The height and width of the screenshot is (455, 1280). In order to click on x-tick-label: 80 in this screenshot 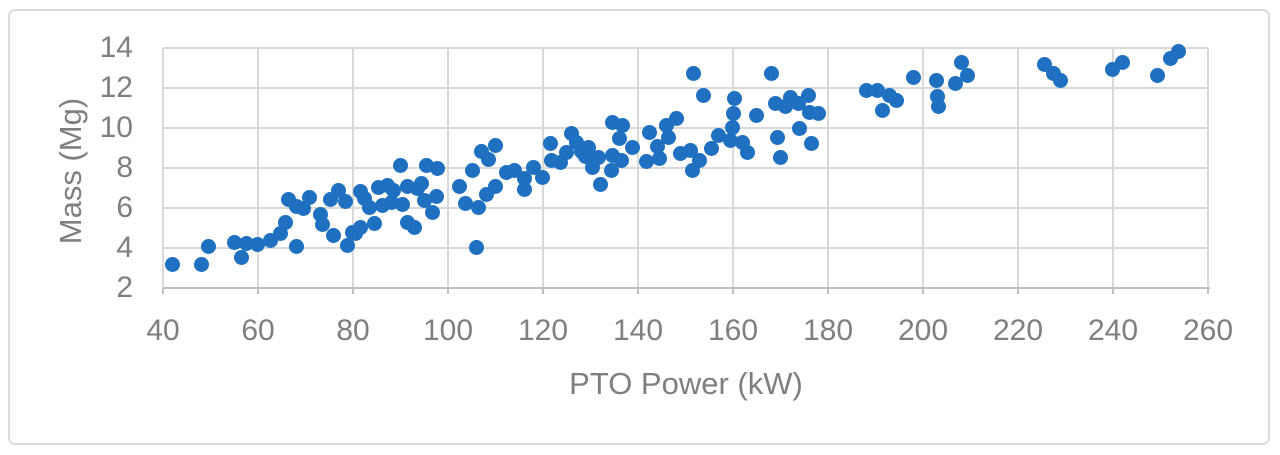, I will do `click(353, 330)`.